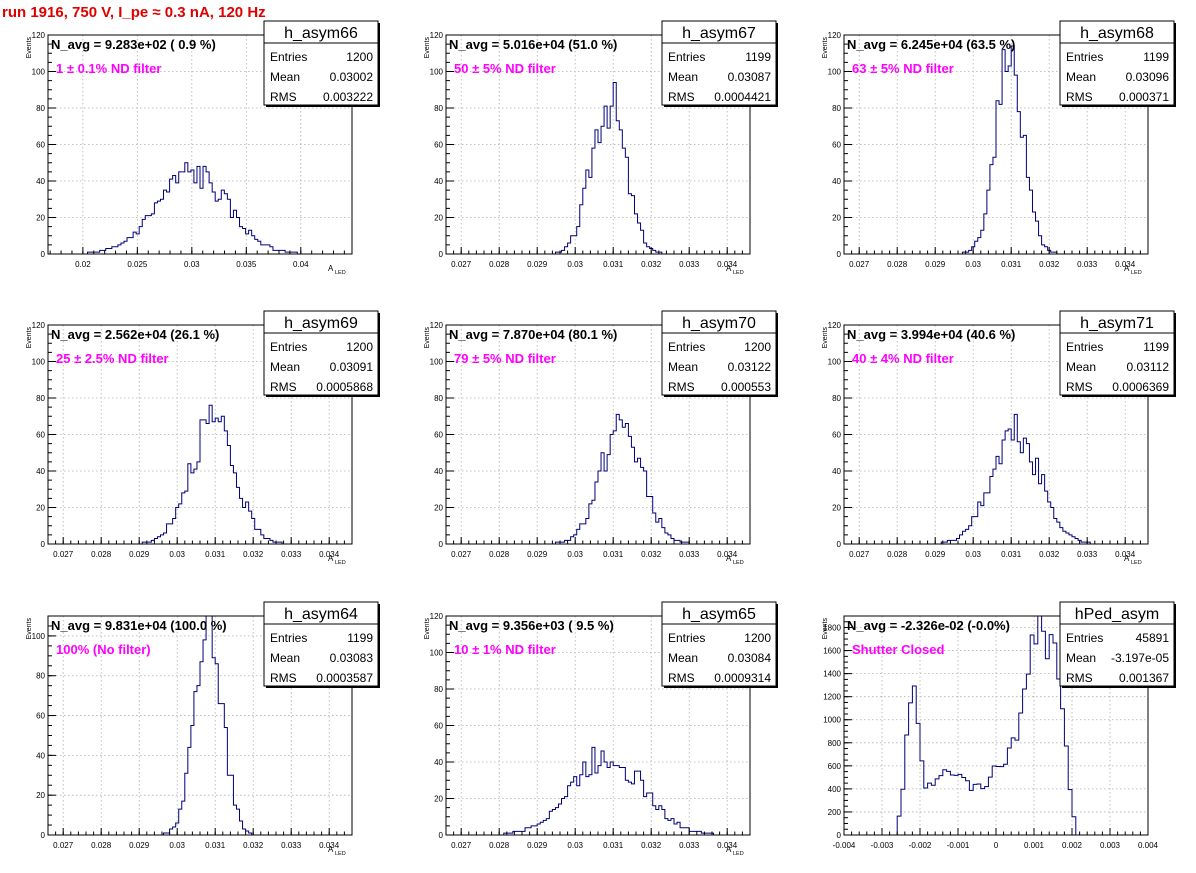  Describe the element at coordinates (958, 845) in the screenshot. I see `x-tick-label: -0.001` at that location.